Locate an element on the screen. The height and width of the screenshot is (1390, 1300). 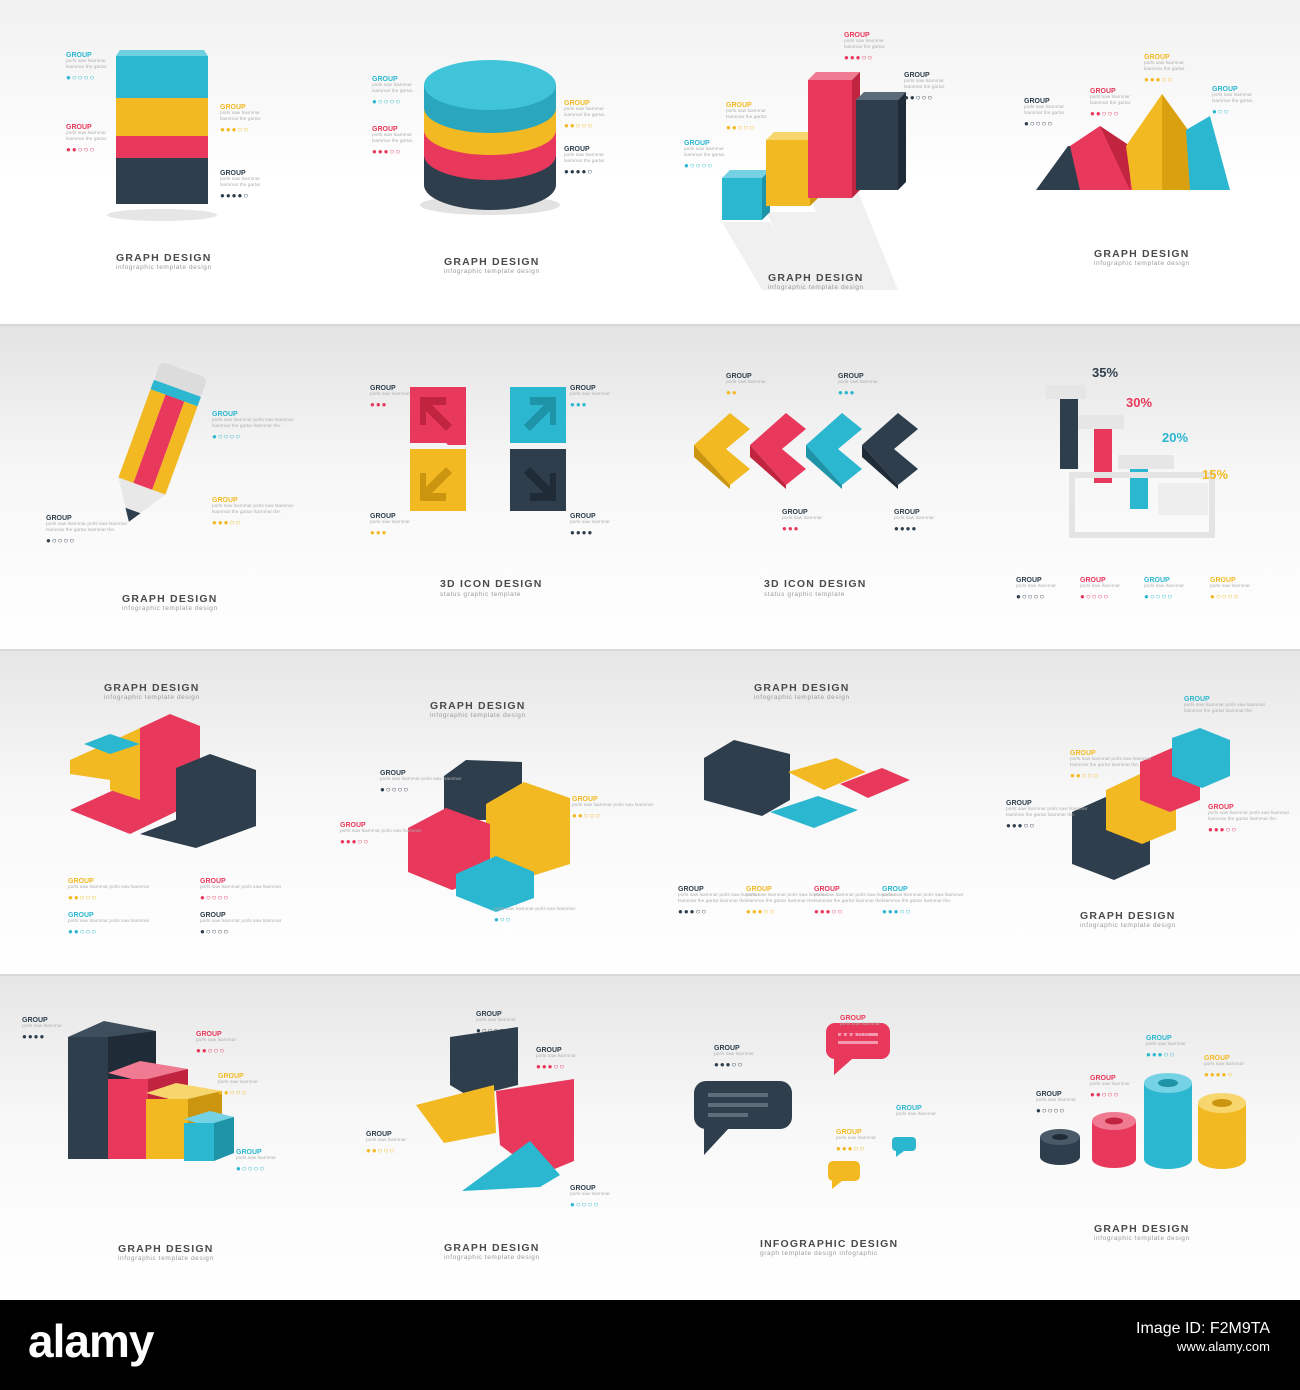
alamy-logo: alamy is located at coordinates (91, 1341).